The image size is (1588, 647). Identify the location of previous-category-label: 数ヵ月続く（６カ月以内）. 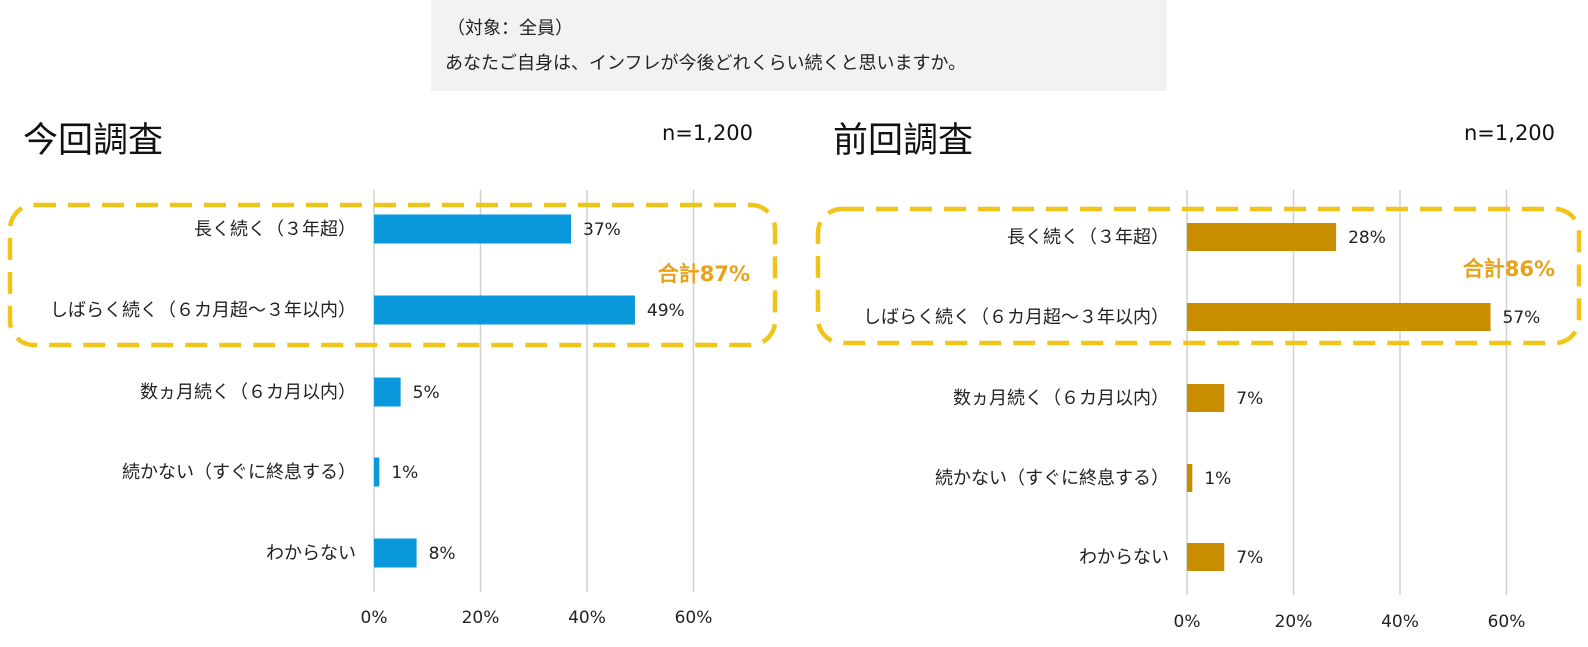
(1061, 398).